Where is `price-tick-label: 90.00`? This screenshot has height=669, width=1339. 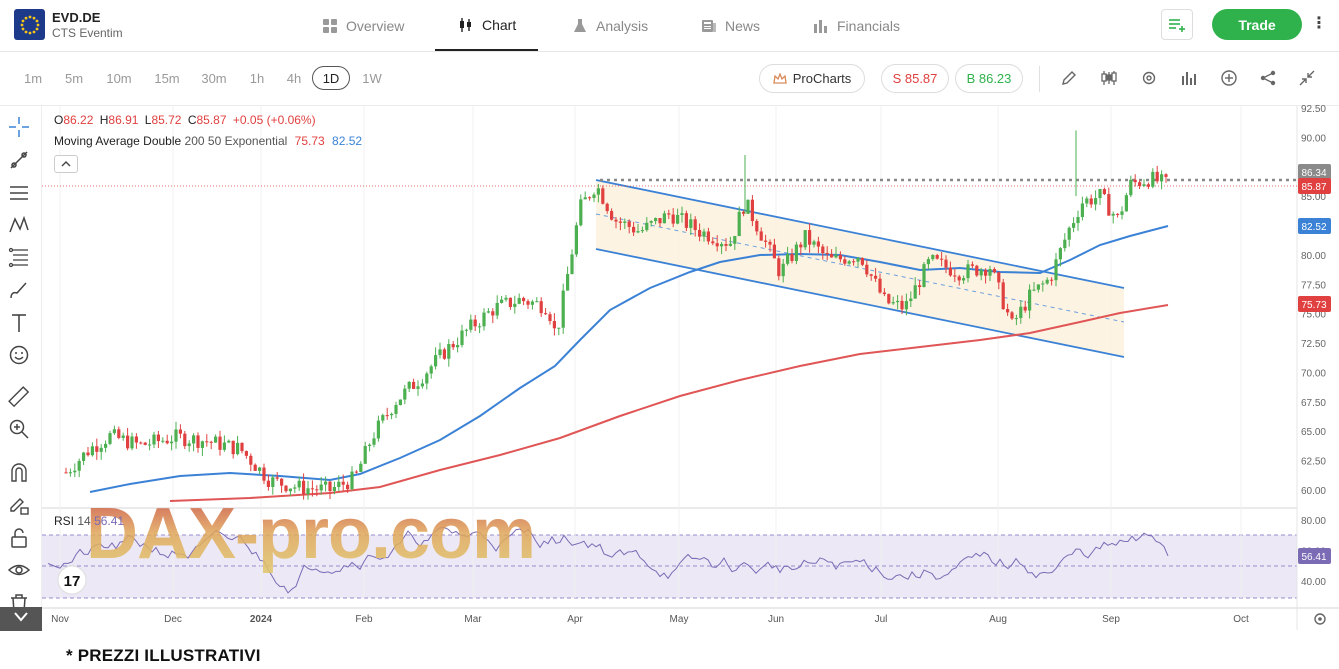 price-tick-label: 90.00 is located at coordinates (1313, 138).